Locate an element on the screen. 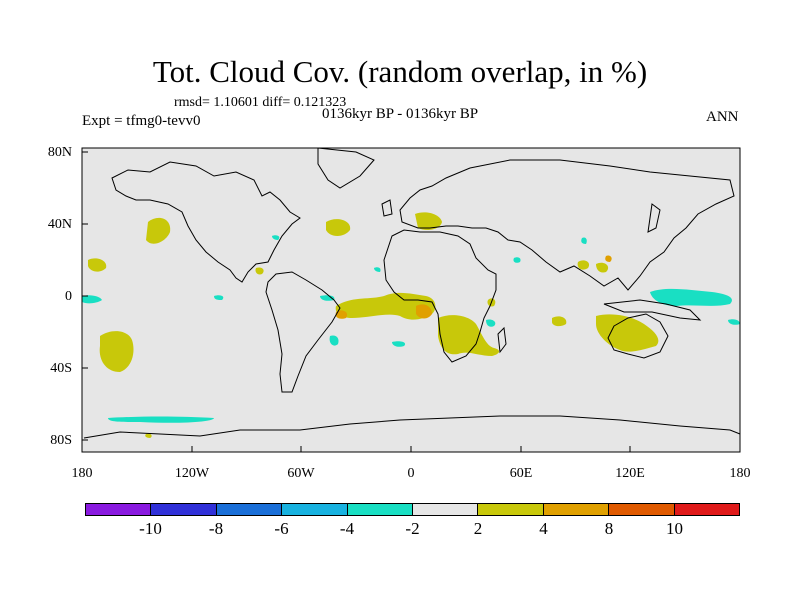 The width and height of the screenshot is (800, 600). colorbar-label: -2 is located at coordinates (412, 528).